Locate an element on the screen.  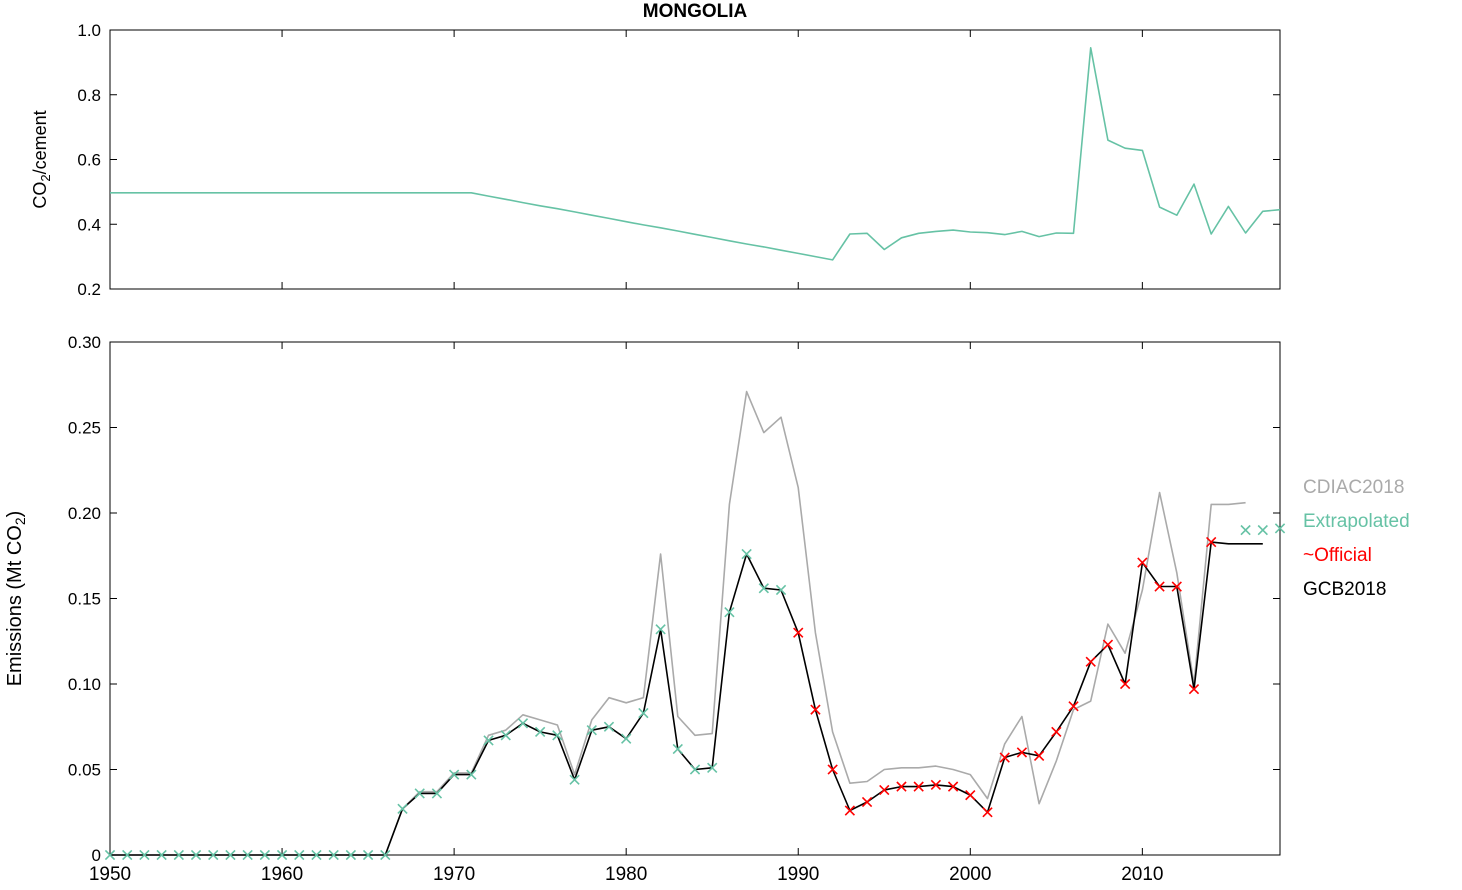
legend-item-extrapolated: Extrapolated is located at coordinates (1356, 521).